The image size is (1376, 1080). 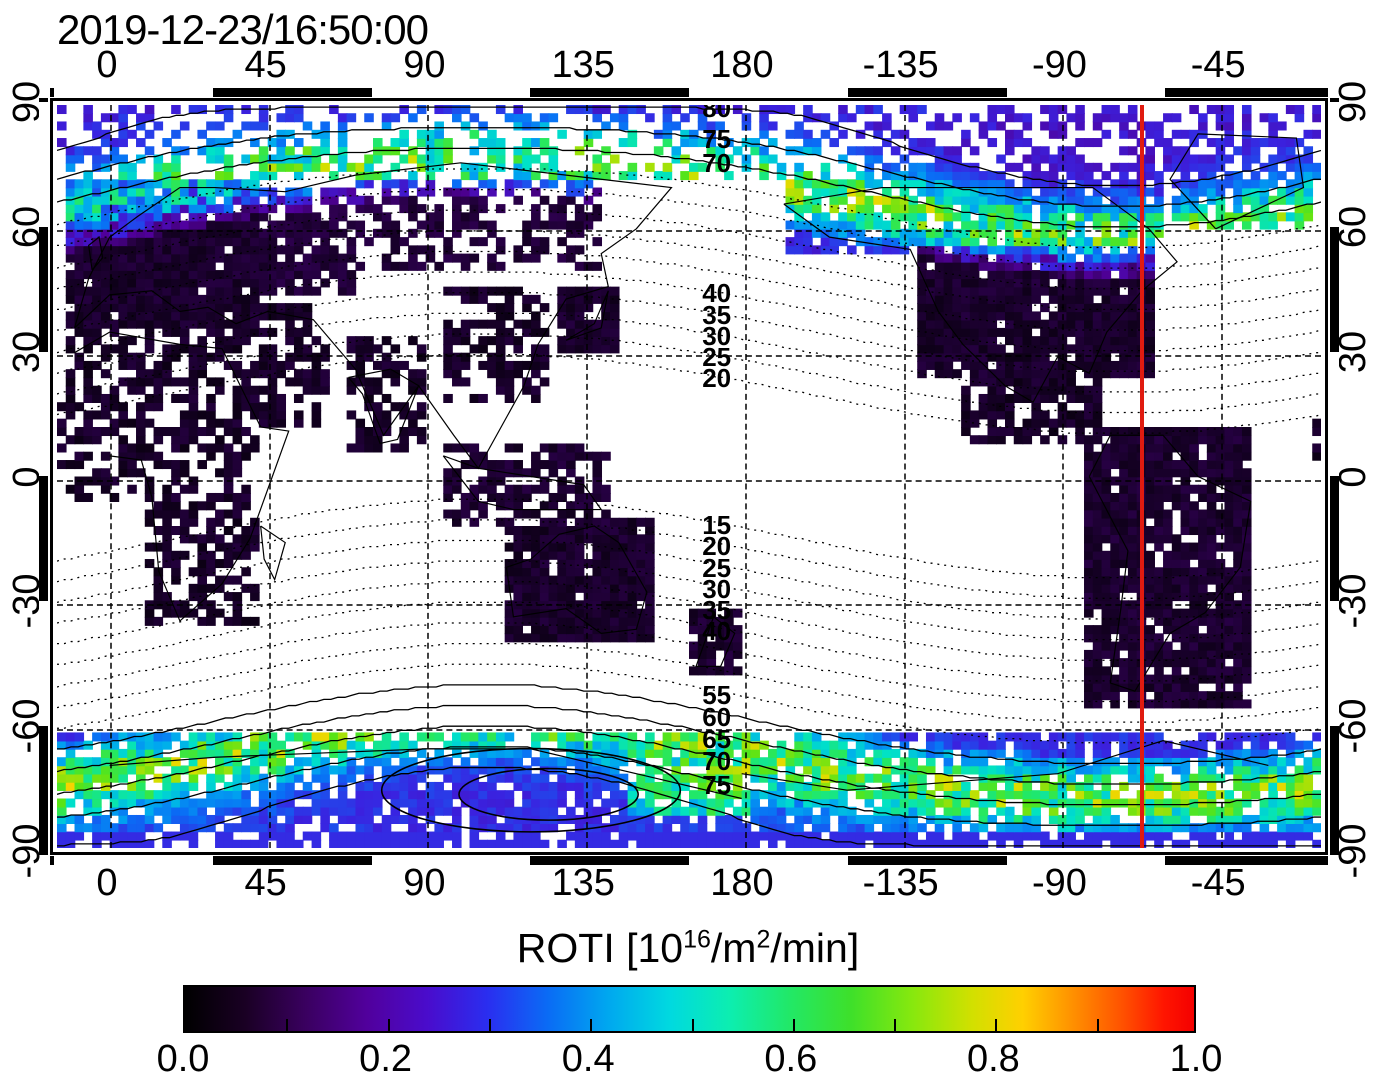 I want to click on colorbar-tick-0.4: 0.4, so click(x=588, y=1059).